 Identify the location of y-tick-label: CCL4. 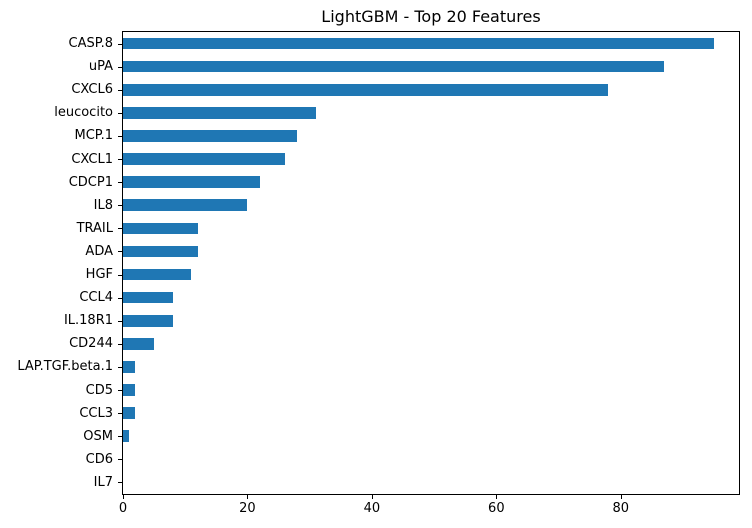
(96, 298).